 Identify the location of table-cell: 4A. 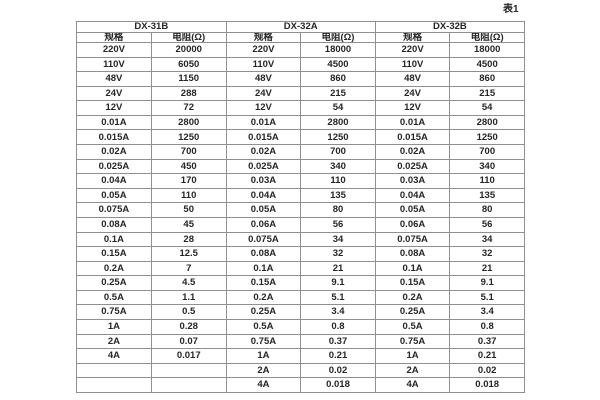
(114, 356).